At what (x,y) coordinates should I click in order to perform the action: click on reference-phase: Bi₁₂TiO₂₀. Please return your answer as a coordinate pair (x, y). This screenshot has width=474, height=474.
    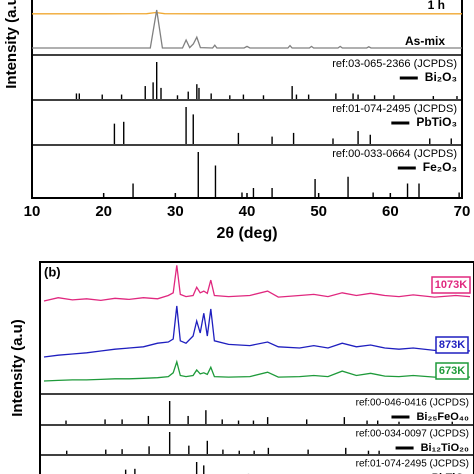
    Looking at the image, I should click on (445, 448).